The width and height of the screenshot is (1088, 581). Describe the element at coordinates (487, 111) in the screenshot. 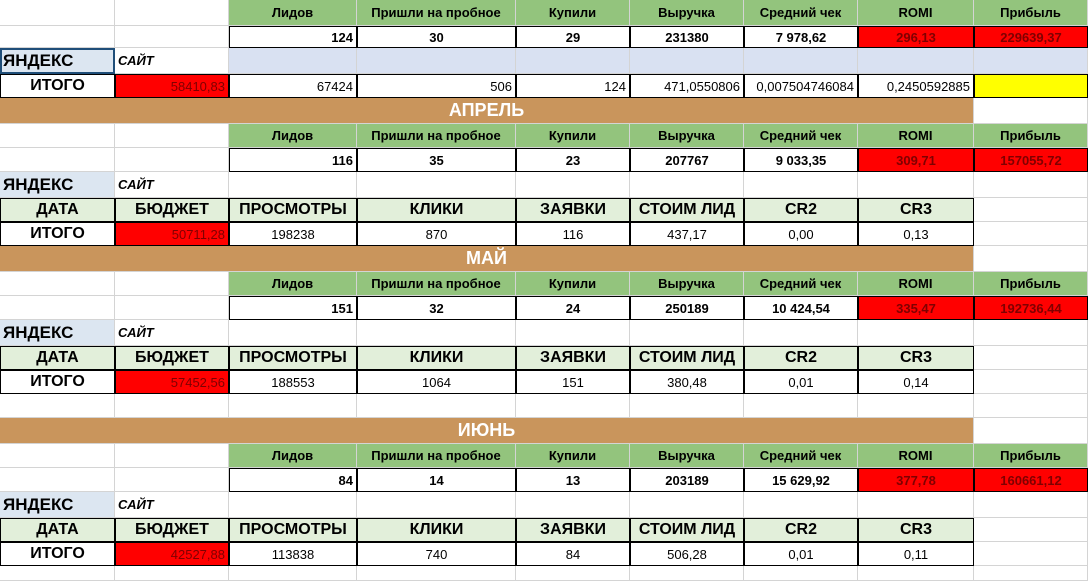

I see `month-banner: АПРЕЛЬ` at that location.